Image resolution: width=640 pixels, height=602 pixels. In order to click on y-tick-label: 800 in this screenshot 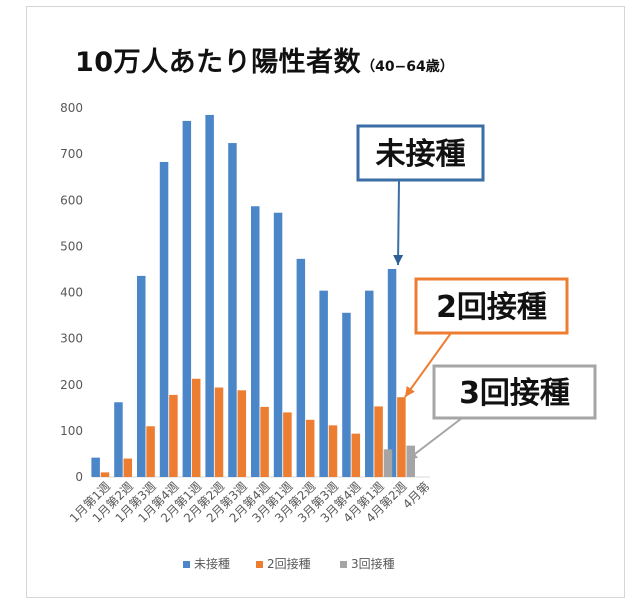, I will do `click(71, 108)`.